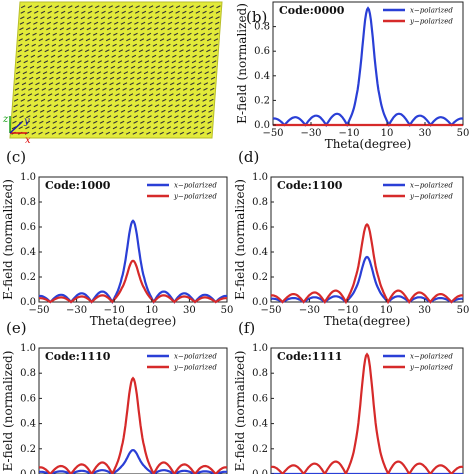 The image size is (474, 474). I want to click on x-tick-label: 10, so click(387, 133).